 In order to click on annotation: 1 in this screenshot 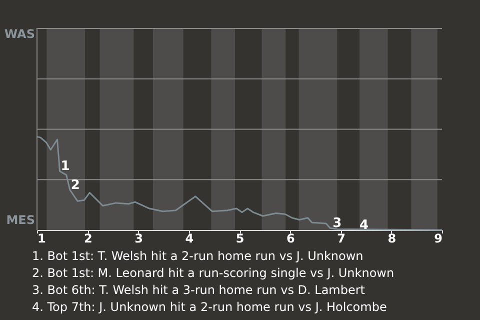, I will do `click(65, 166)`.